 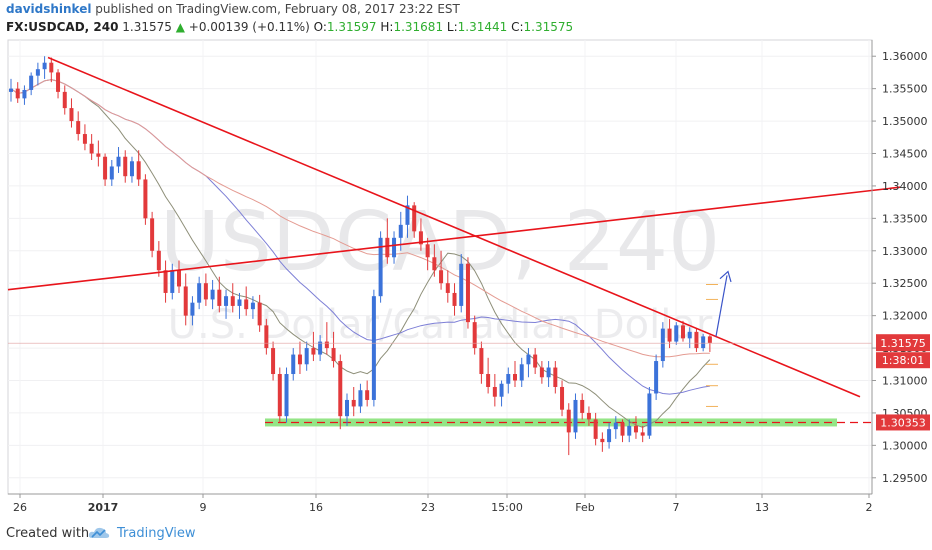 What do you see at coordinates (48, 533) in the screenshot?
I see `created-with-text: Created with` at bounding box center [48, 533].